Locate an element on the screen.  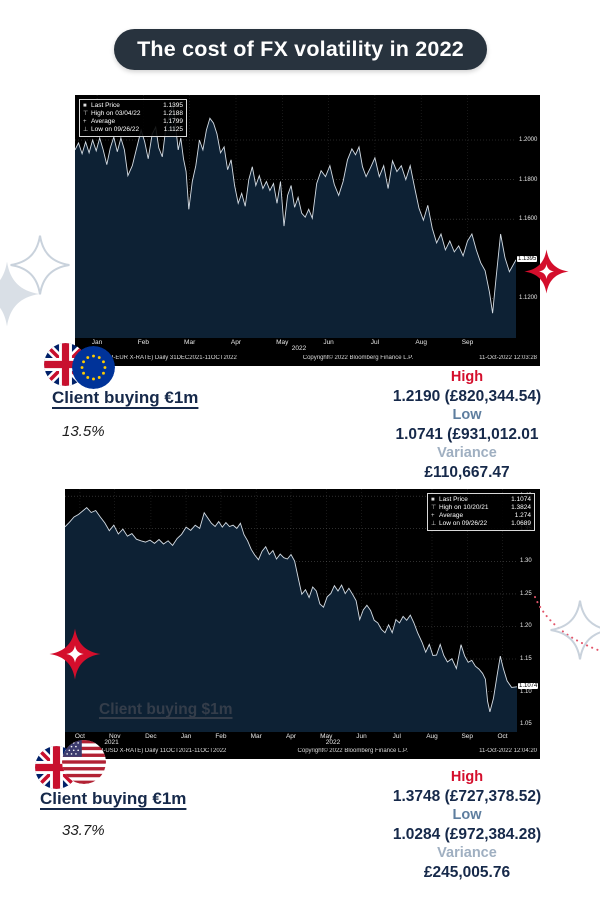
legend-value: 1.3824 is located at coordinates (521, 507).